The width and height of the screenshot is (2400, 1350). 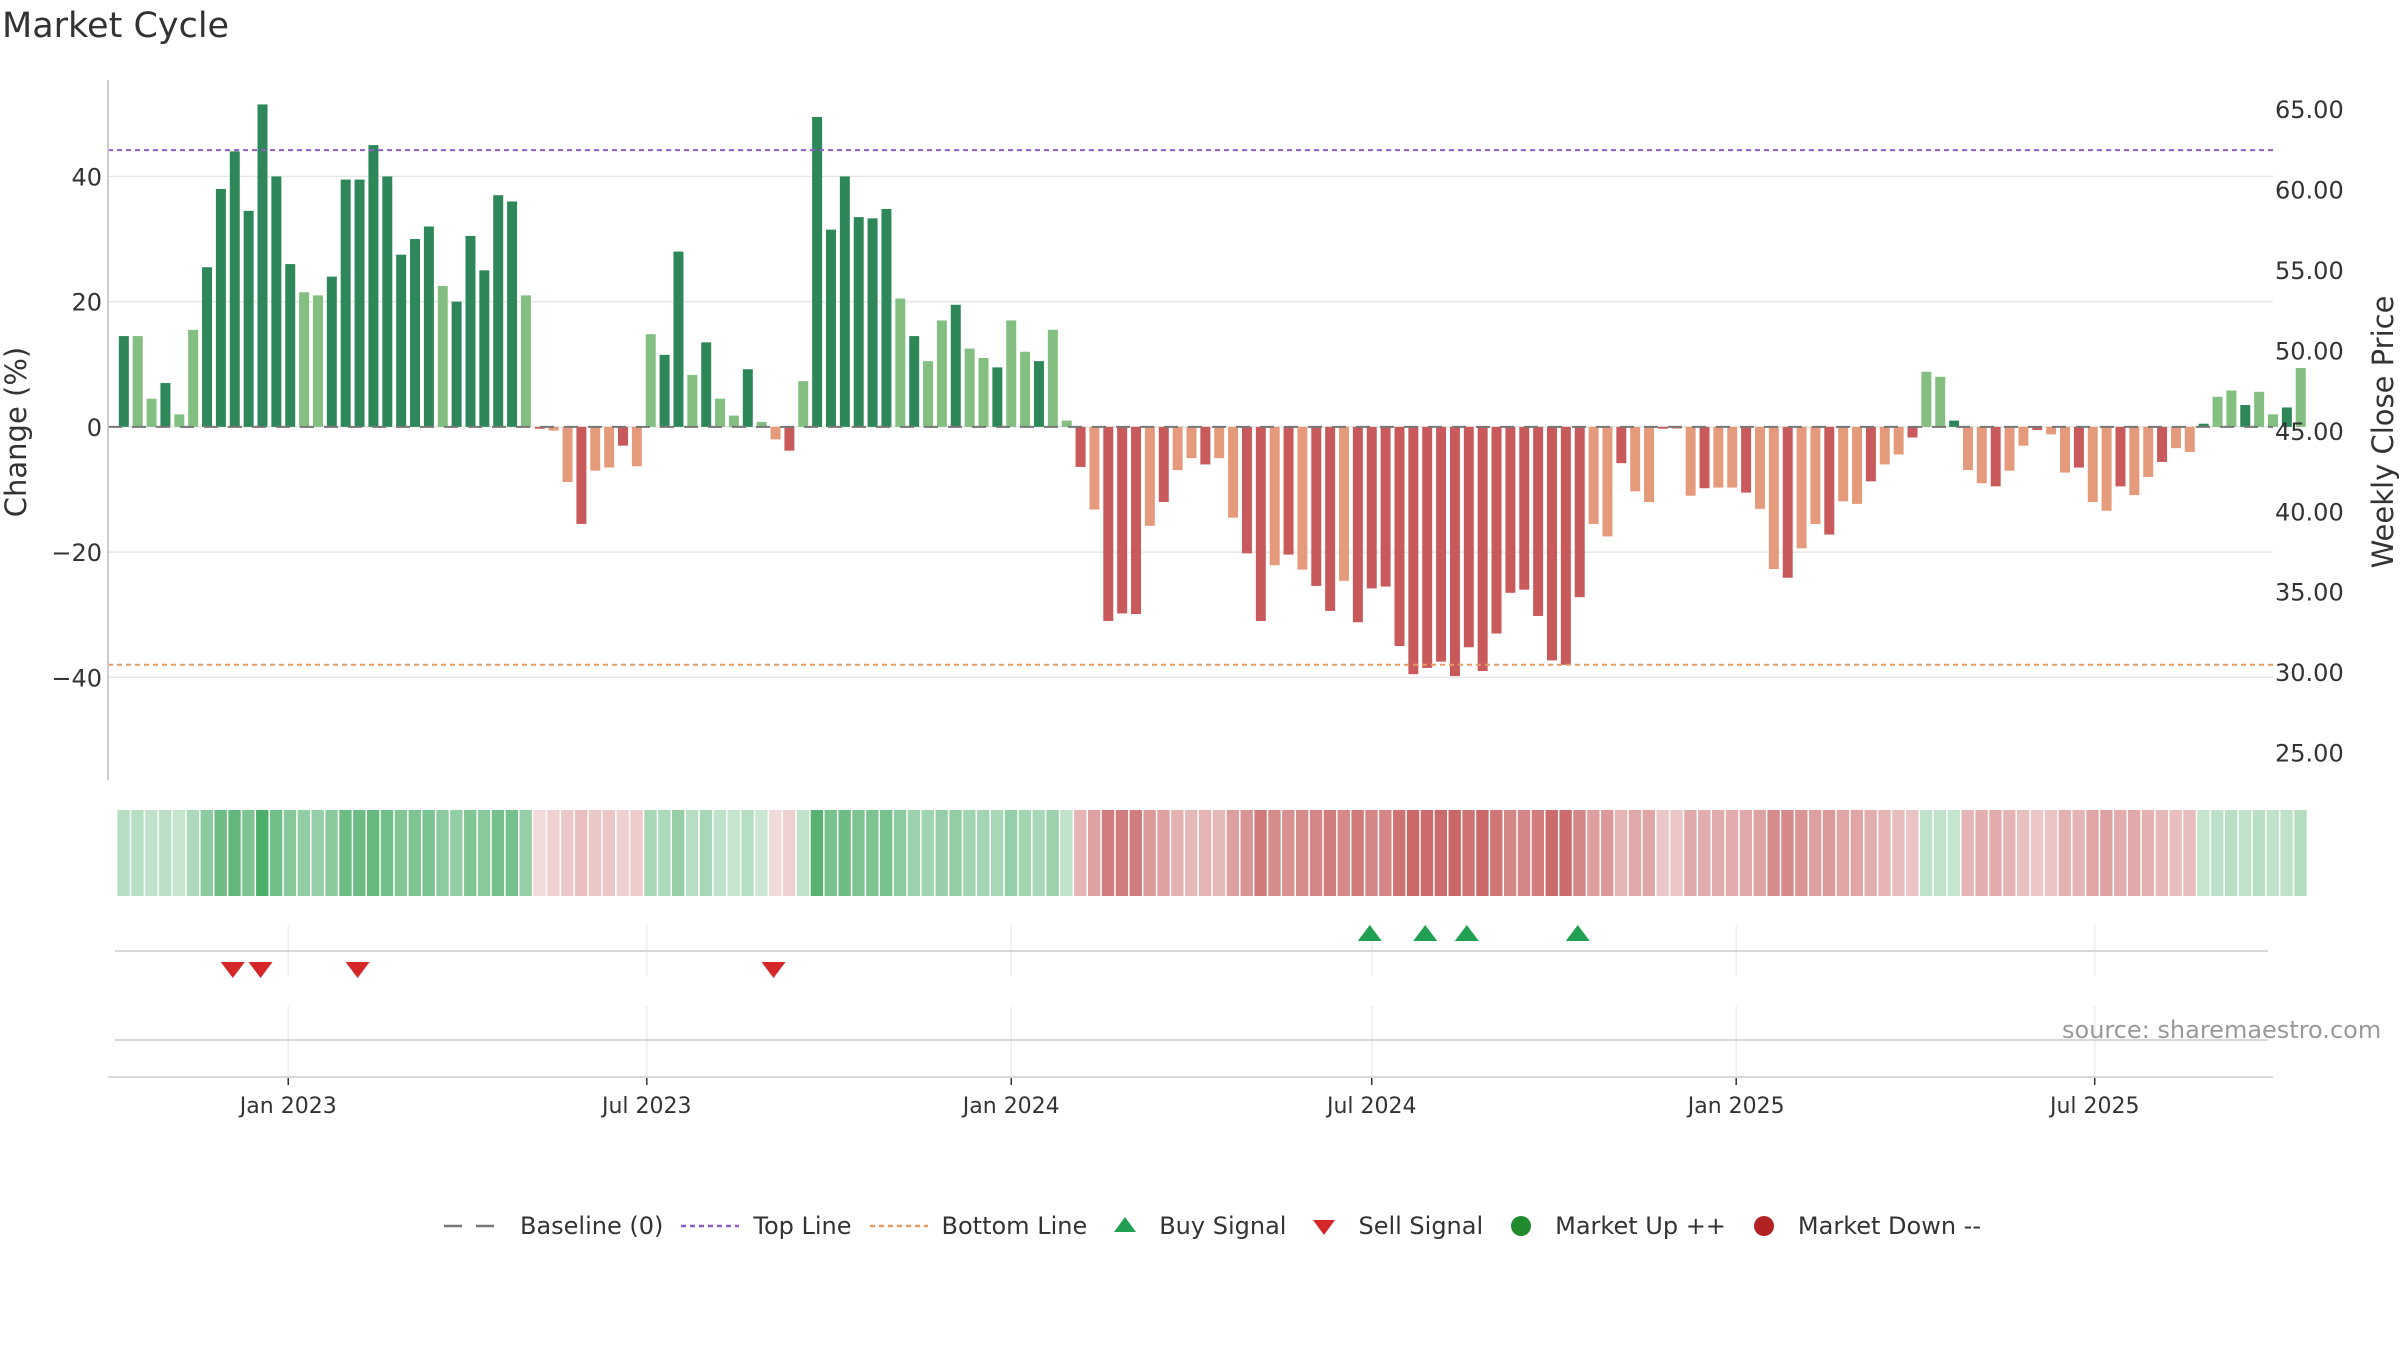 What do you see at coordinates (2094, 1106) in the screenshot?
I see `x-tick-label: Jul 2025` at bounding box center [2094, 1106].